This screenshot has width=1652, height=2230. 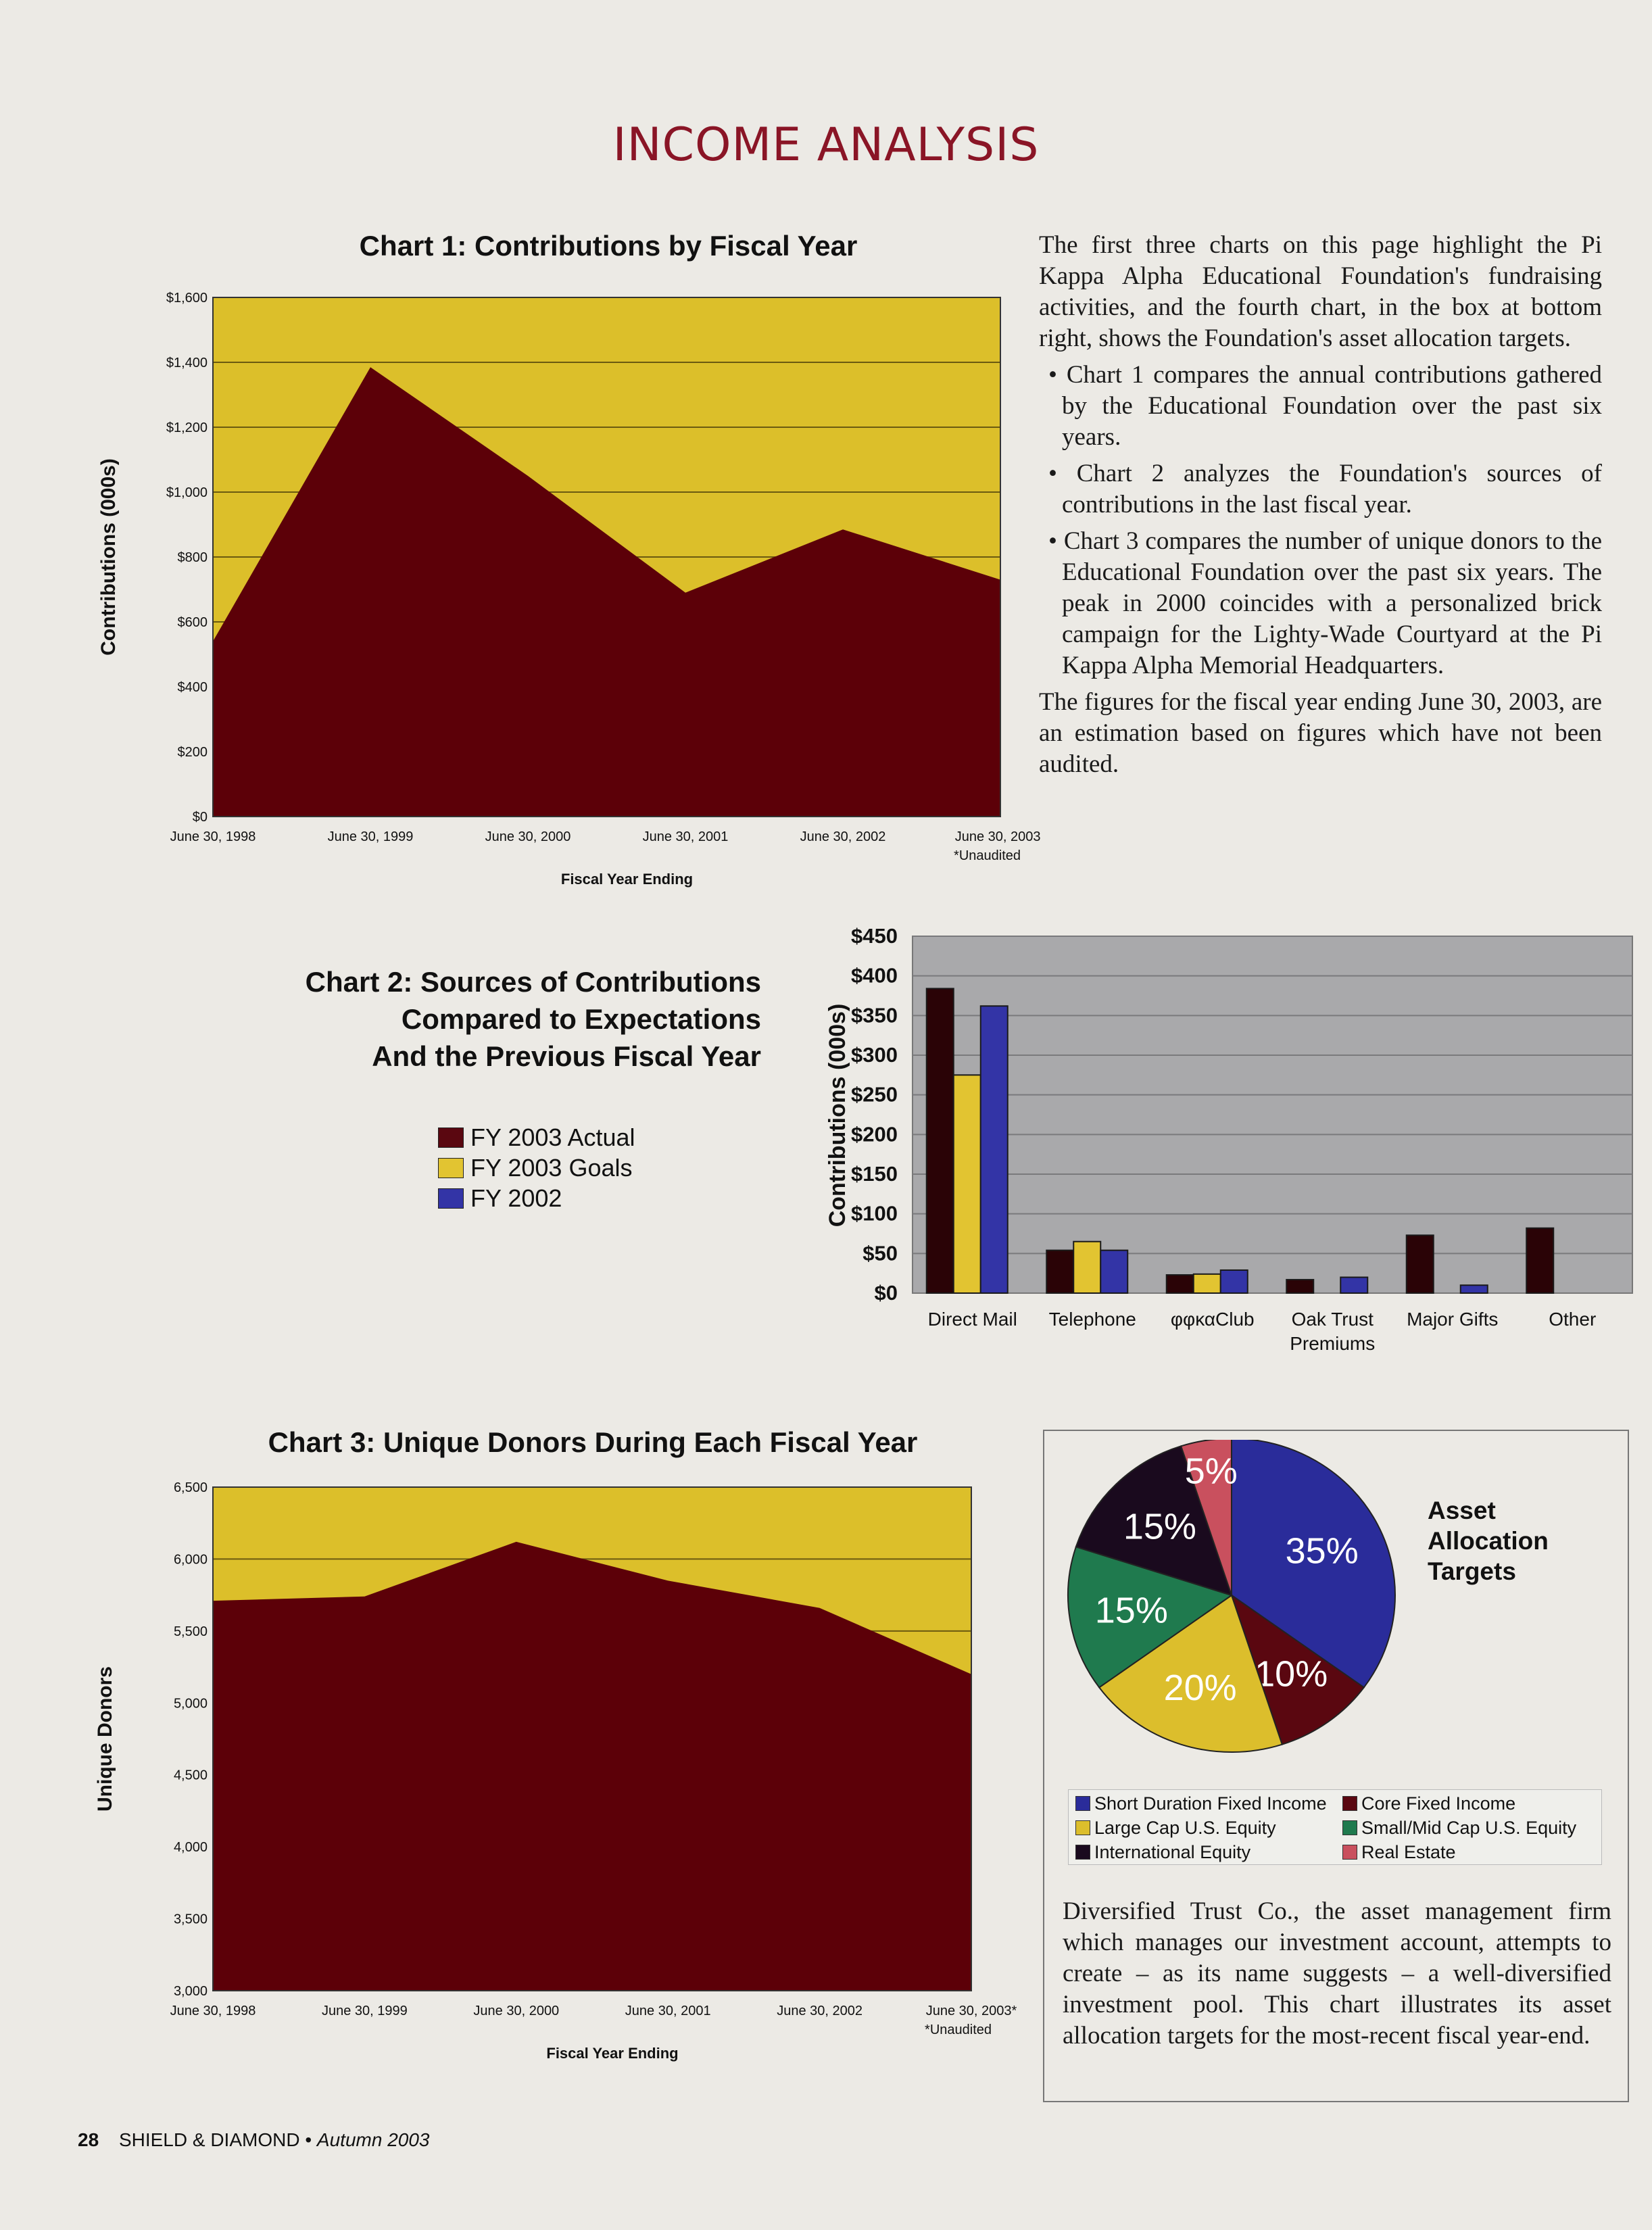 What do you see at coordinates (187, 298) in the screenshot?
I see `y-tick-label: $1,600` at bounding box center [187, 298].